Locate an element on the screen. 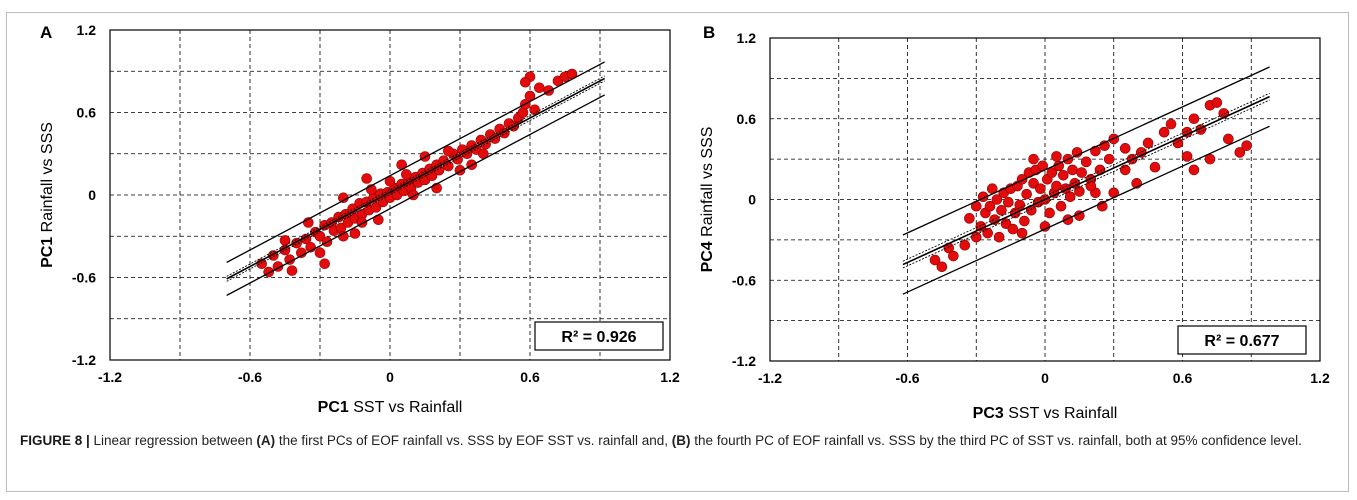 The image size is (1357, 500). x-tick-label: 1.2 is located at coordinates (670, 377).